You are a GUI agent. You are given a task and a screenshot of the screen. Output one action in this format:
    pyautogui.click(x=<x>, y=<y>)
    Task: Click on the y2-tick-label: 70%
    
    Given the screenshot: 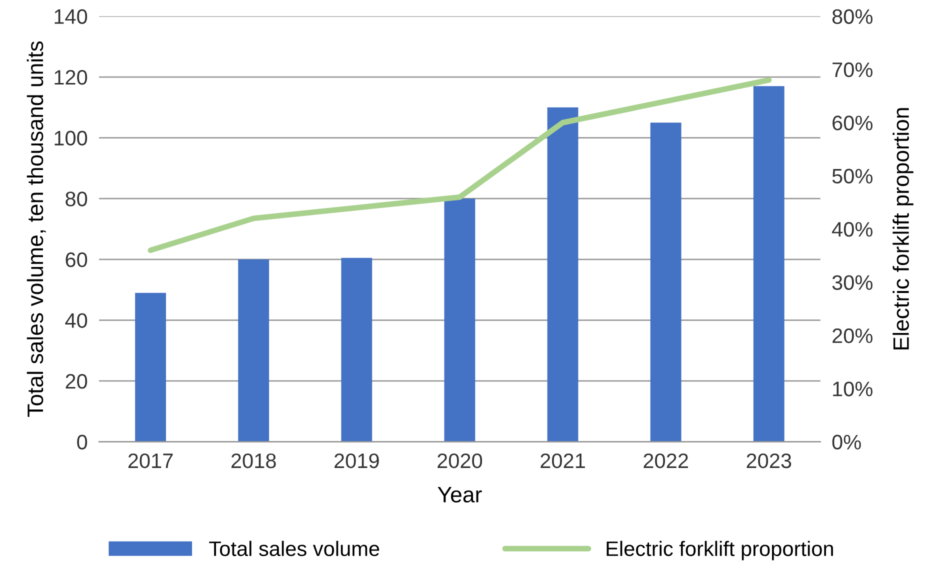 What is the action you would take?
    pyautogui.click(x=852, y=70)
    